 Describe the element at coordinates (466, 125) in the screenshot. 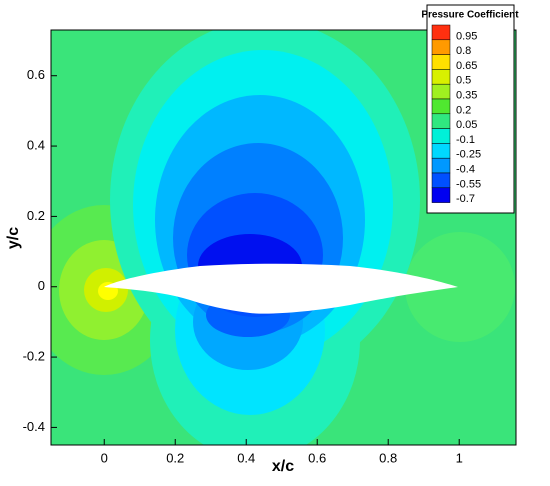

I see `colorbar-label: 0.05` at that location.